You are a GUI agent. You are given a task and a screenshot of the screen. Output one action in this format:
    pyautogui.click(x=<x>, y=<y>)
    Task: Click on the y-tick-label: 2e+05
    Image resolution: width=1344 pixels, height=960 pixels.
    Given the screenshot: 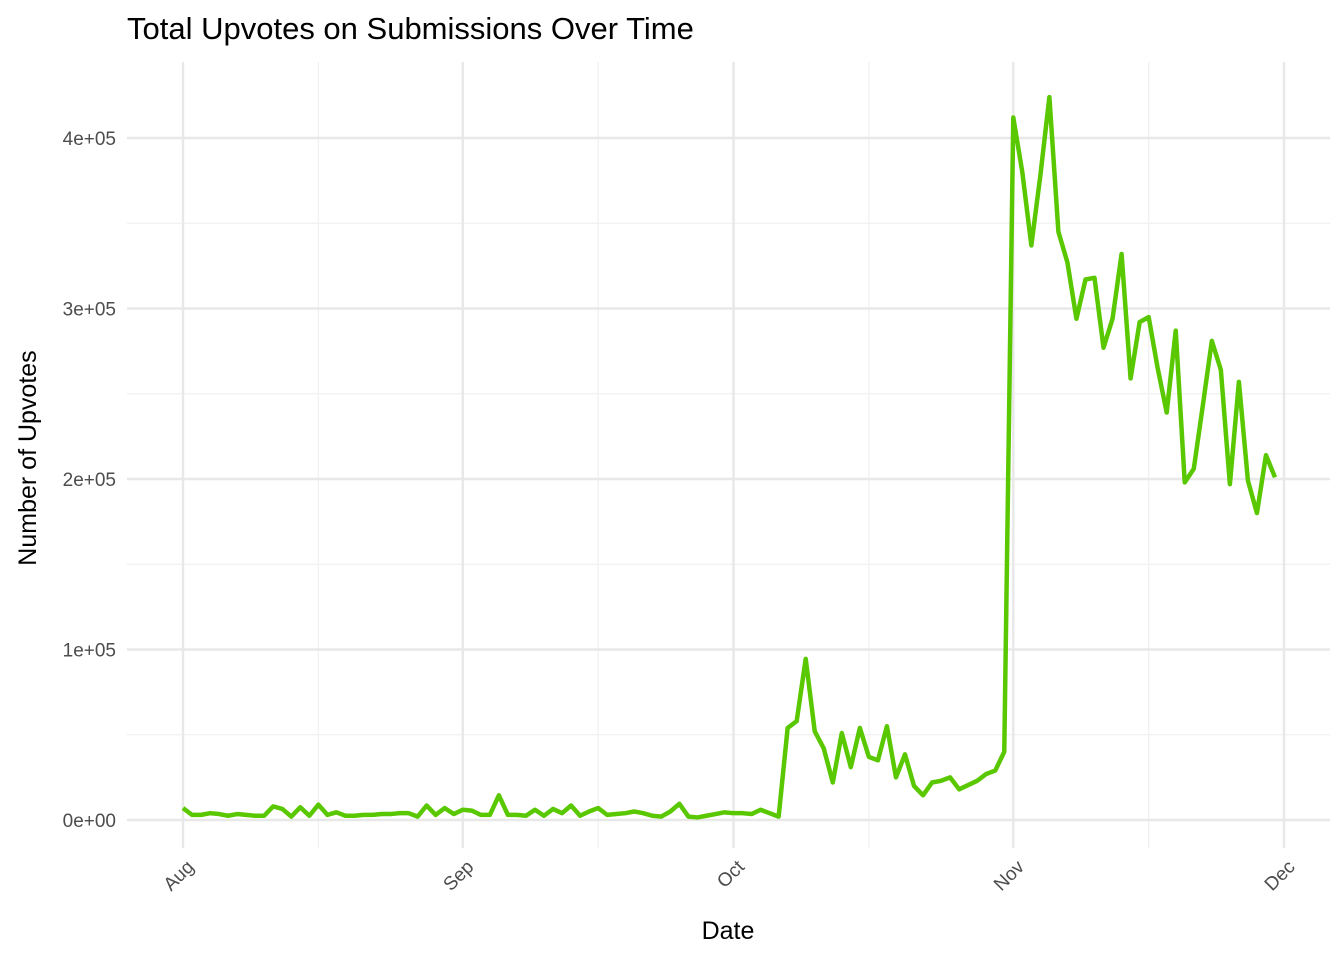 What is the action you would take?
    pyautogui.click(x=89, y=480)
    